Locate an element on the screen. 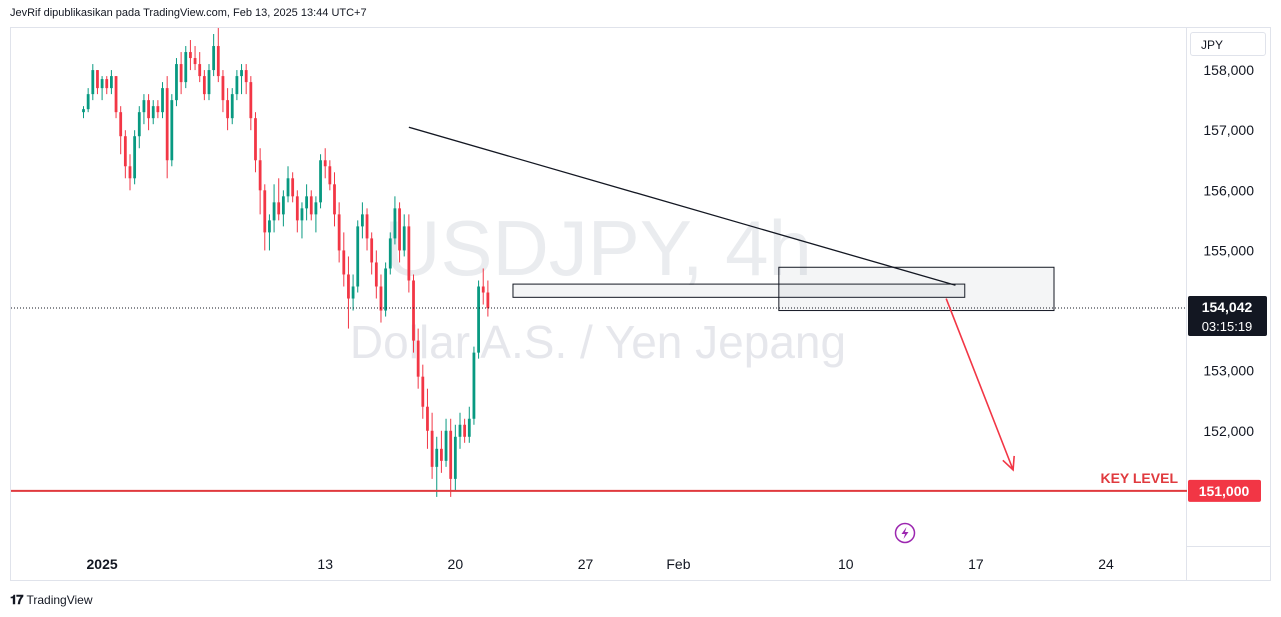 This screenshot has width=1281, height=617. arrow-head is located at coordinates (1008, 463).